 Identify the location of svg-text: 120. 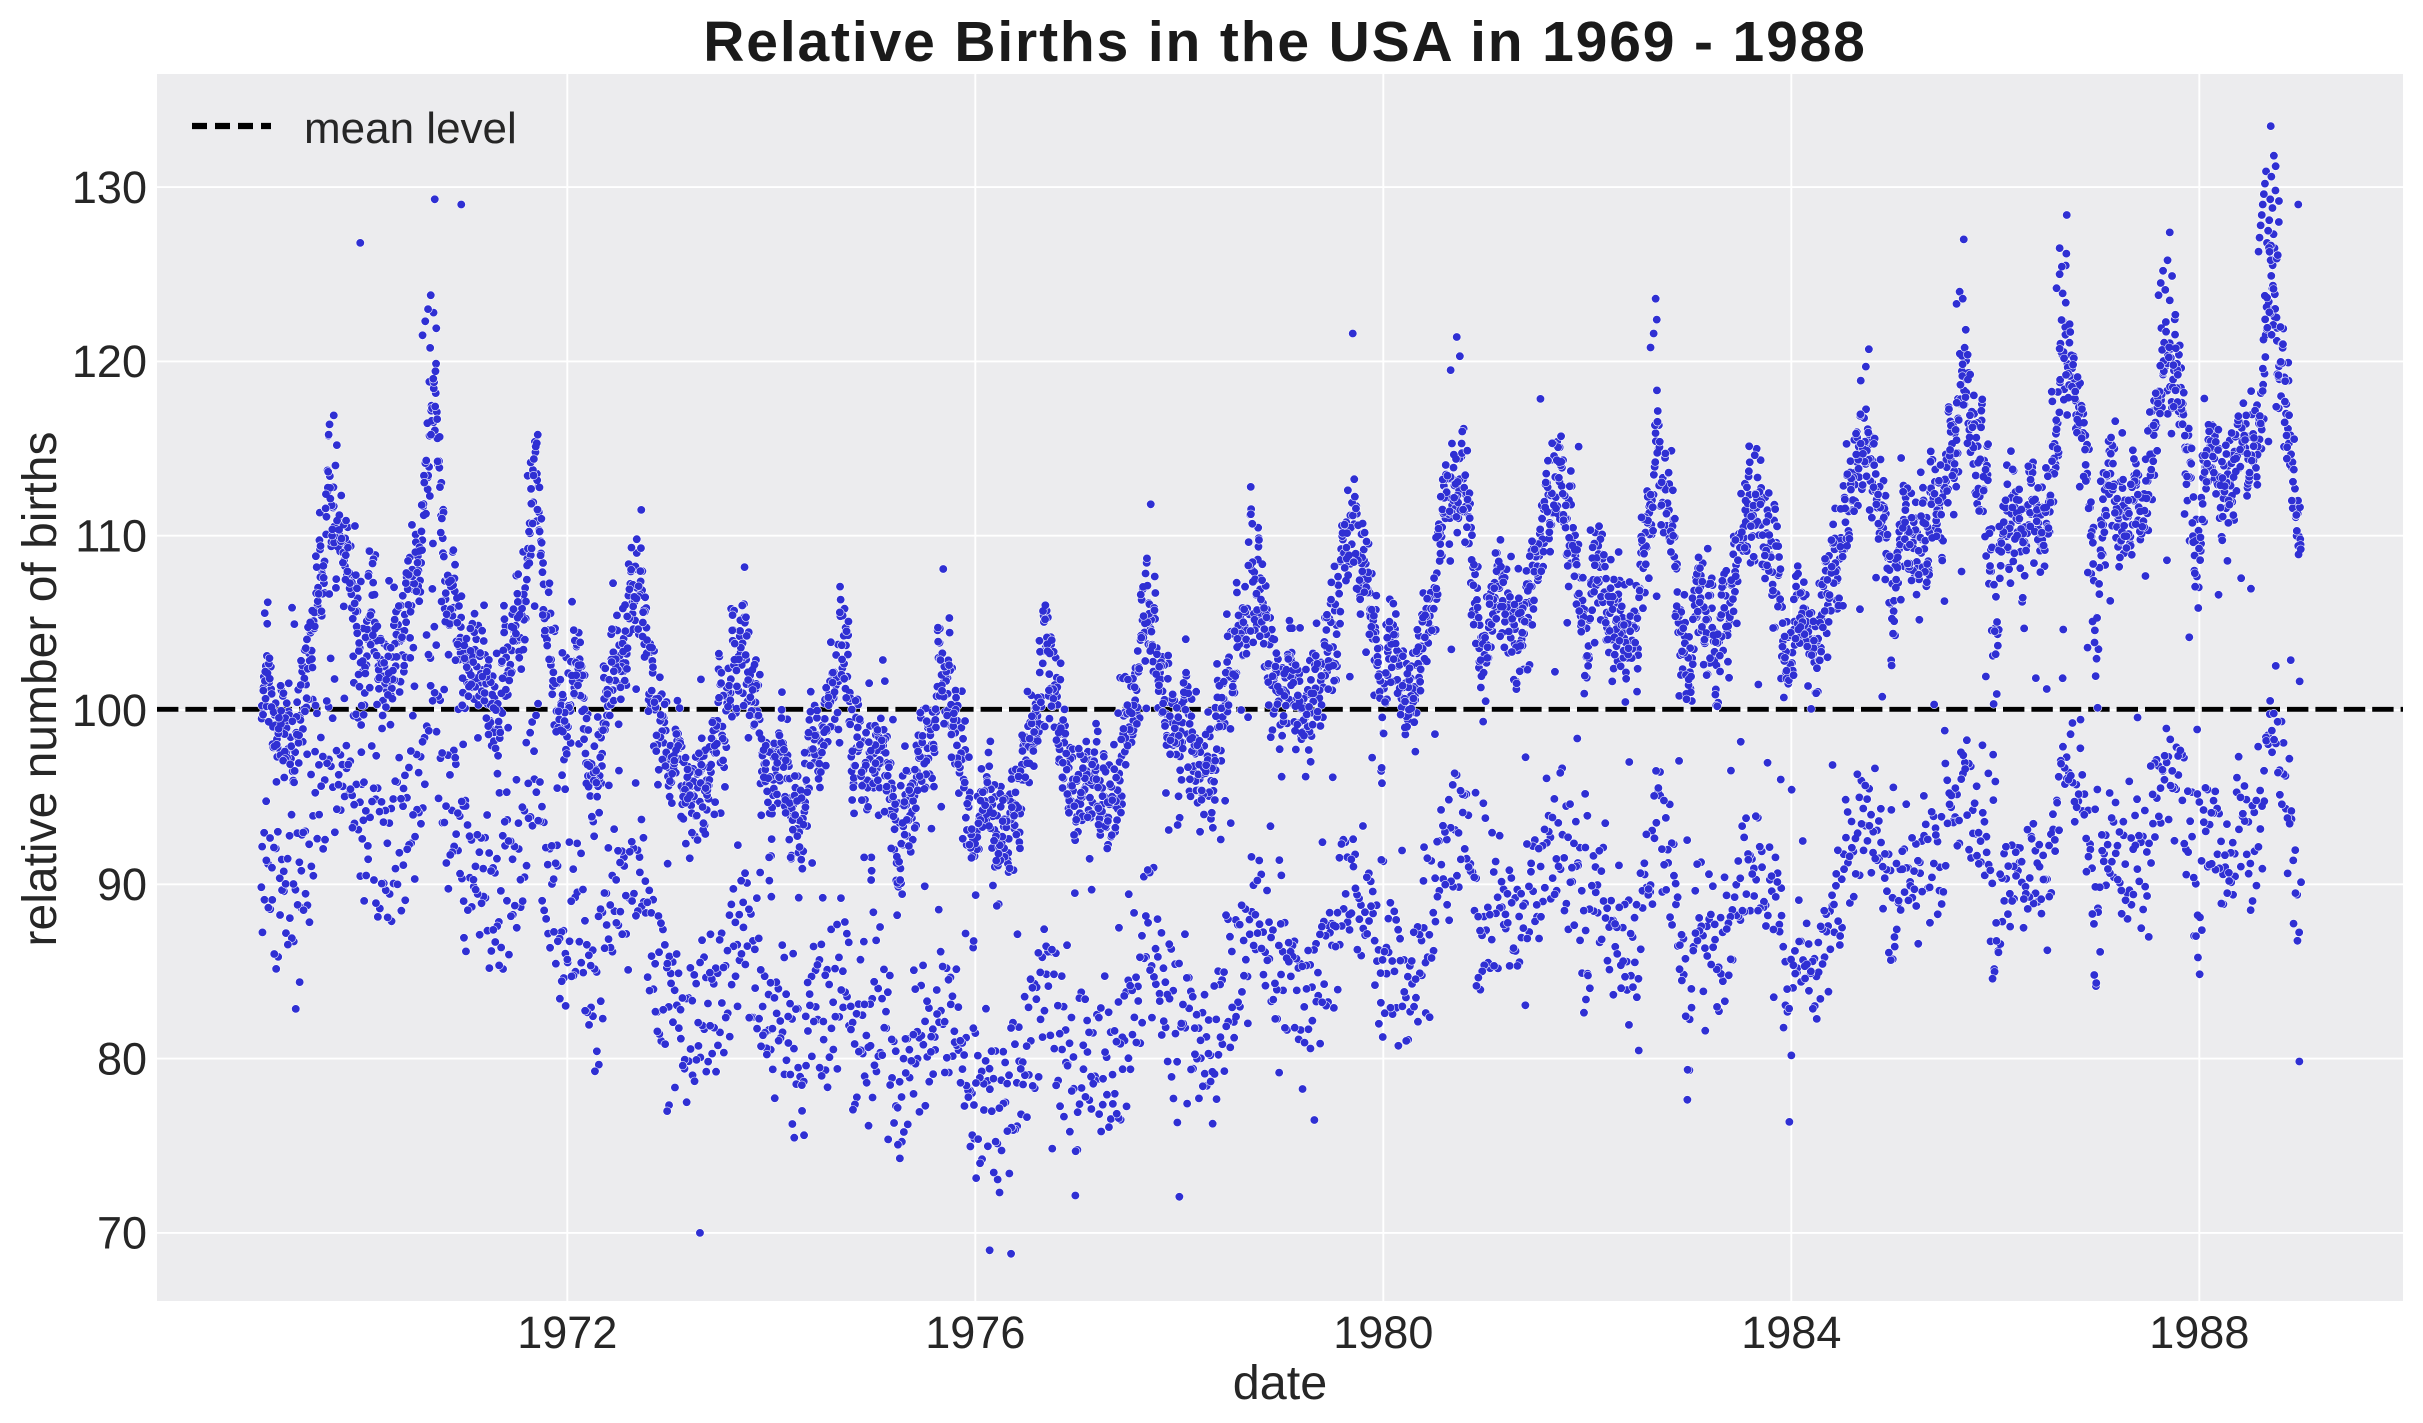
(109, 361).